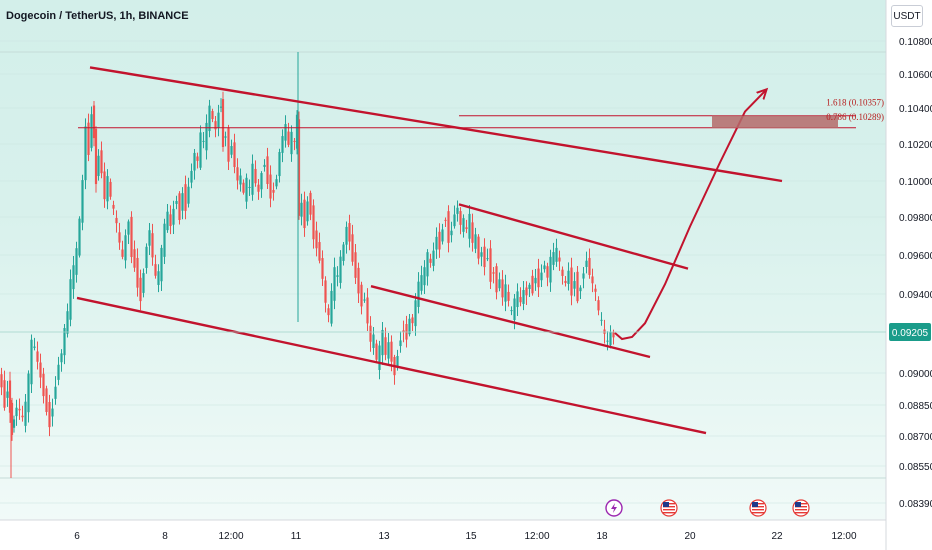 This screenshot has height=550, width=932. What do you see at coordinates (855, 103) in the screenshot?
I see `fib-label: 1.618 (0.10357)` at bounding box center [855, 103].